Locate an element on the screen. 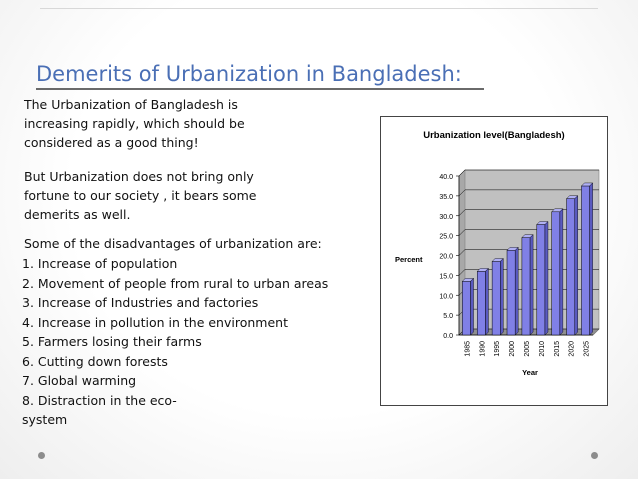  chart-title: Urbanization level(Bangladesh) is located at coordinates (493, 135).